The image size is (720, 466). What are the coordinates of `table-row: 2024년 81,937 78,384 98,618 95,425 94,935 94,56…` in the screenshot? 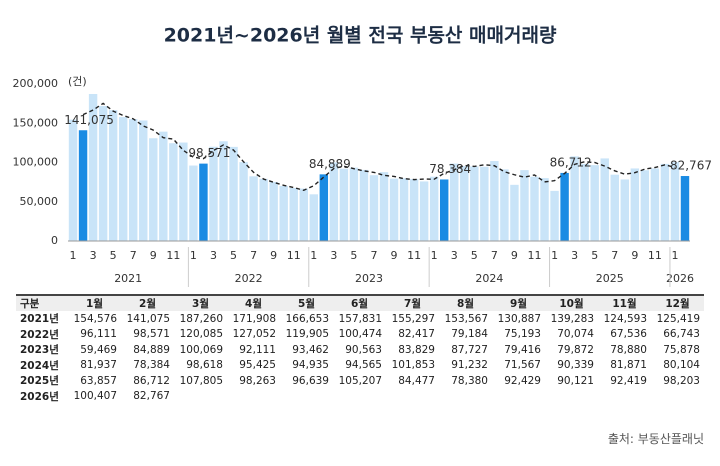 It's located at (360, 366).